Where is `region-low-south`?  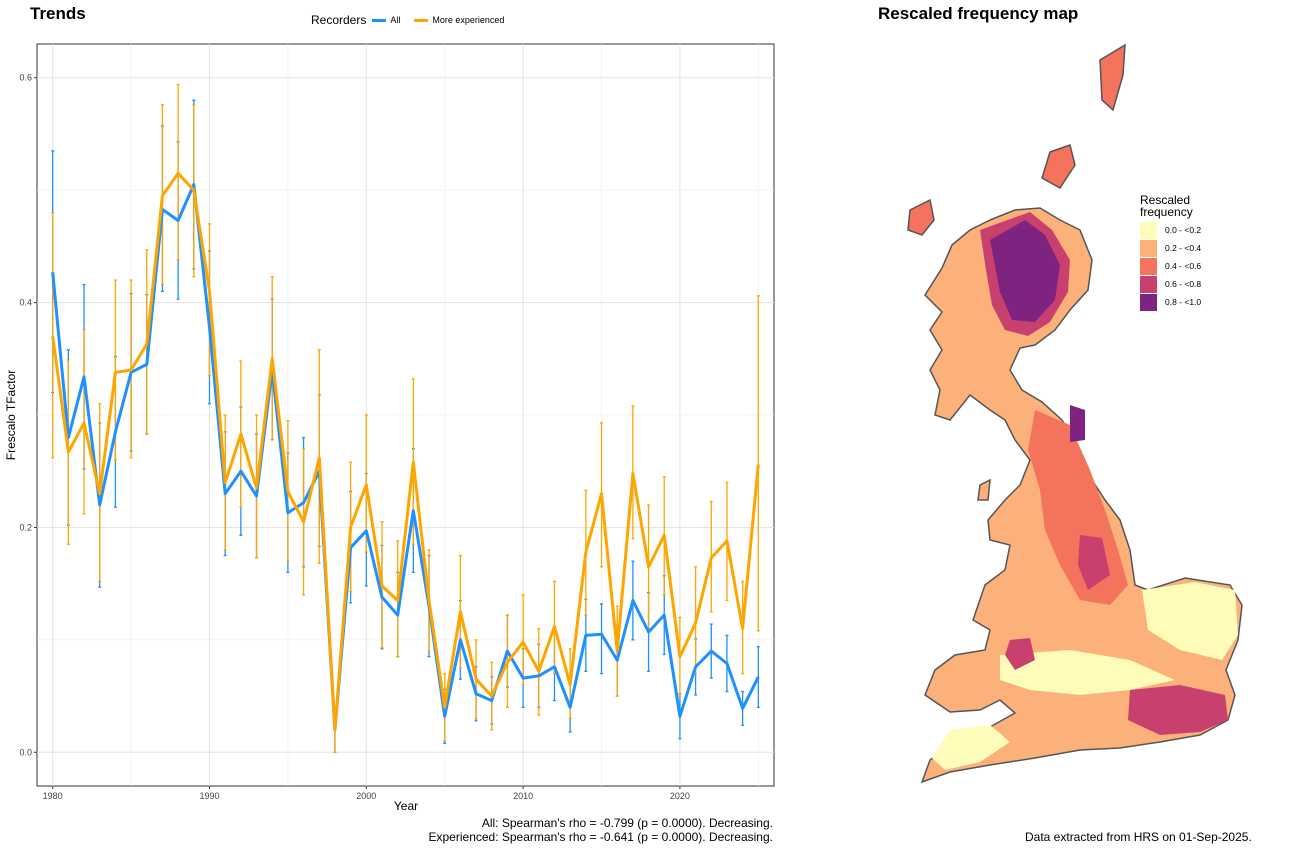
region-low-south is located at coordinates (1087, 672).